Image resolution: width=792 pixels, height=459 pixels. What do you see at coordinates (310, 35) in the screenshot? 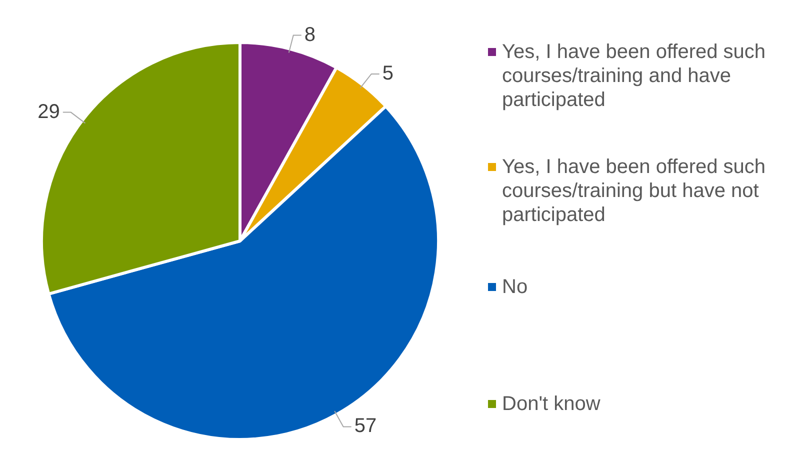
I see `data-label: 8` at bounding box center [310, 35].